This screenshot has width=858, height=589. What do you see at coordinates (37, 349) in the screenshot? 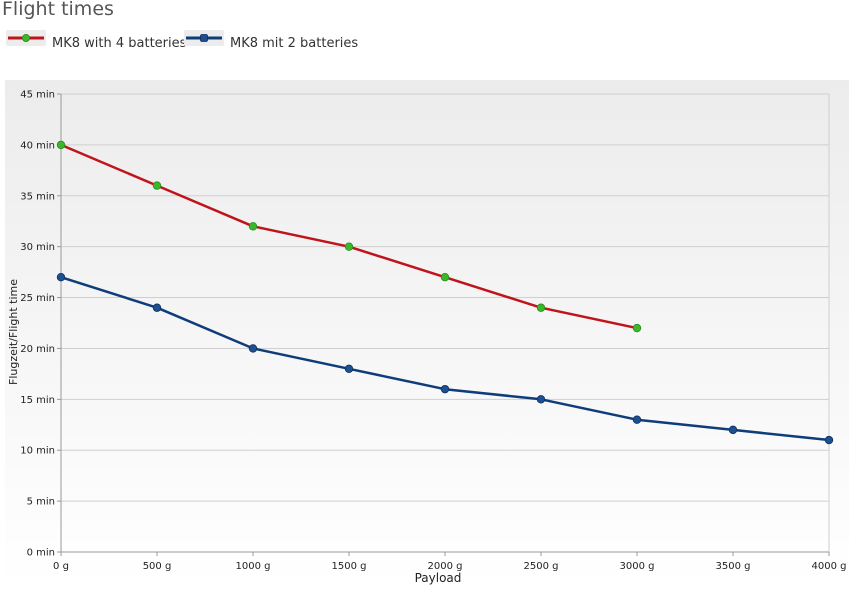
I see `y-tick-label: 20 min` at bounding box center [37, 349].